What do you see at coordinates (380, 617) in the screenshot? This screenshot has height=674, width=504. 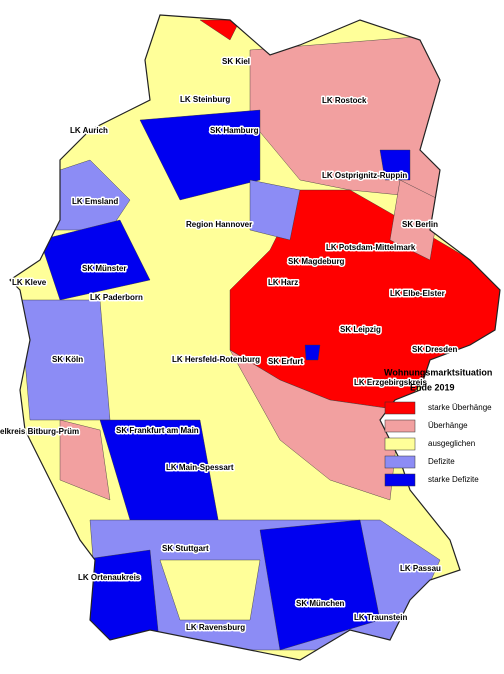 I see `place-label: LK Traunstein` at bounding box center [380, 617].